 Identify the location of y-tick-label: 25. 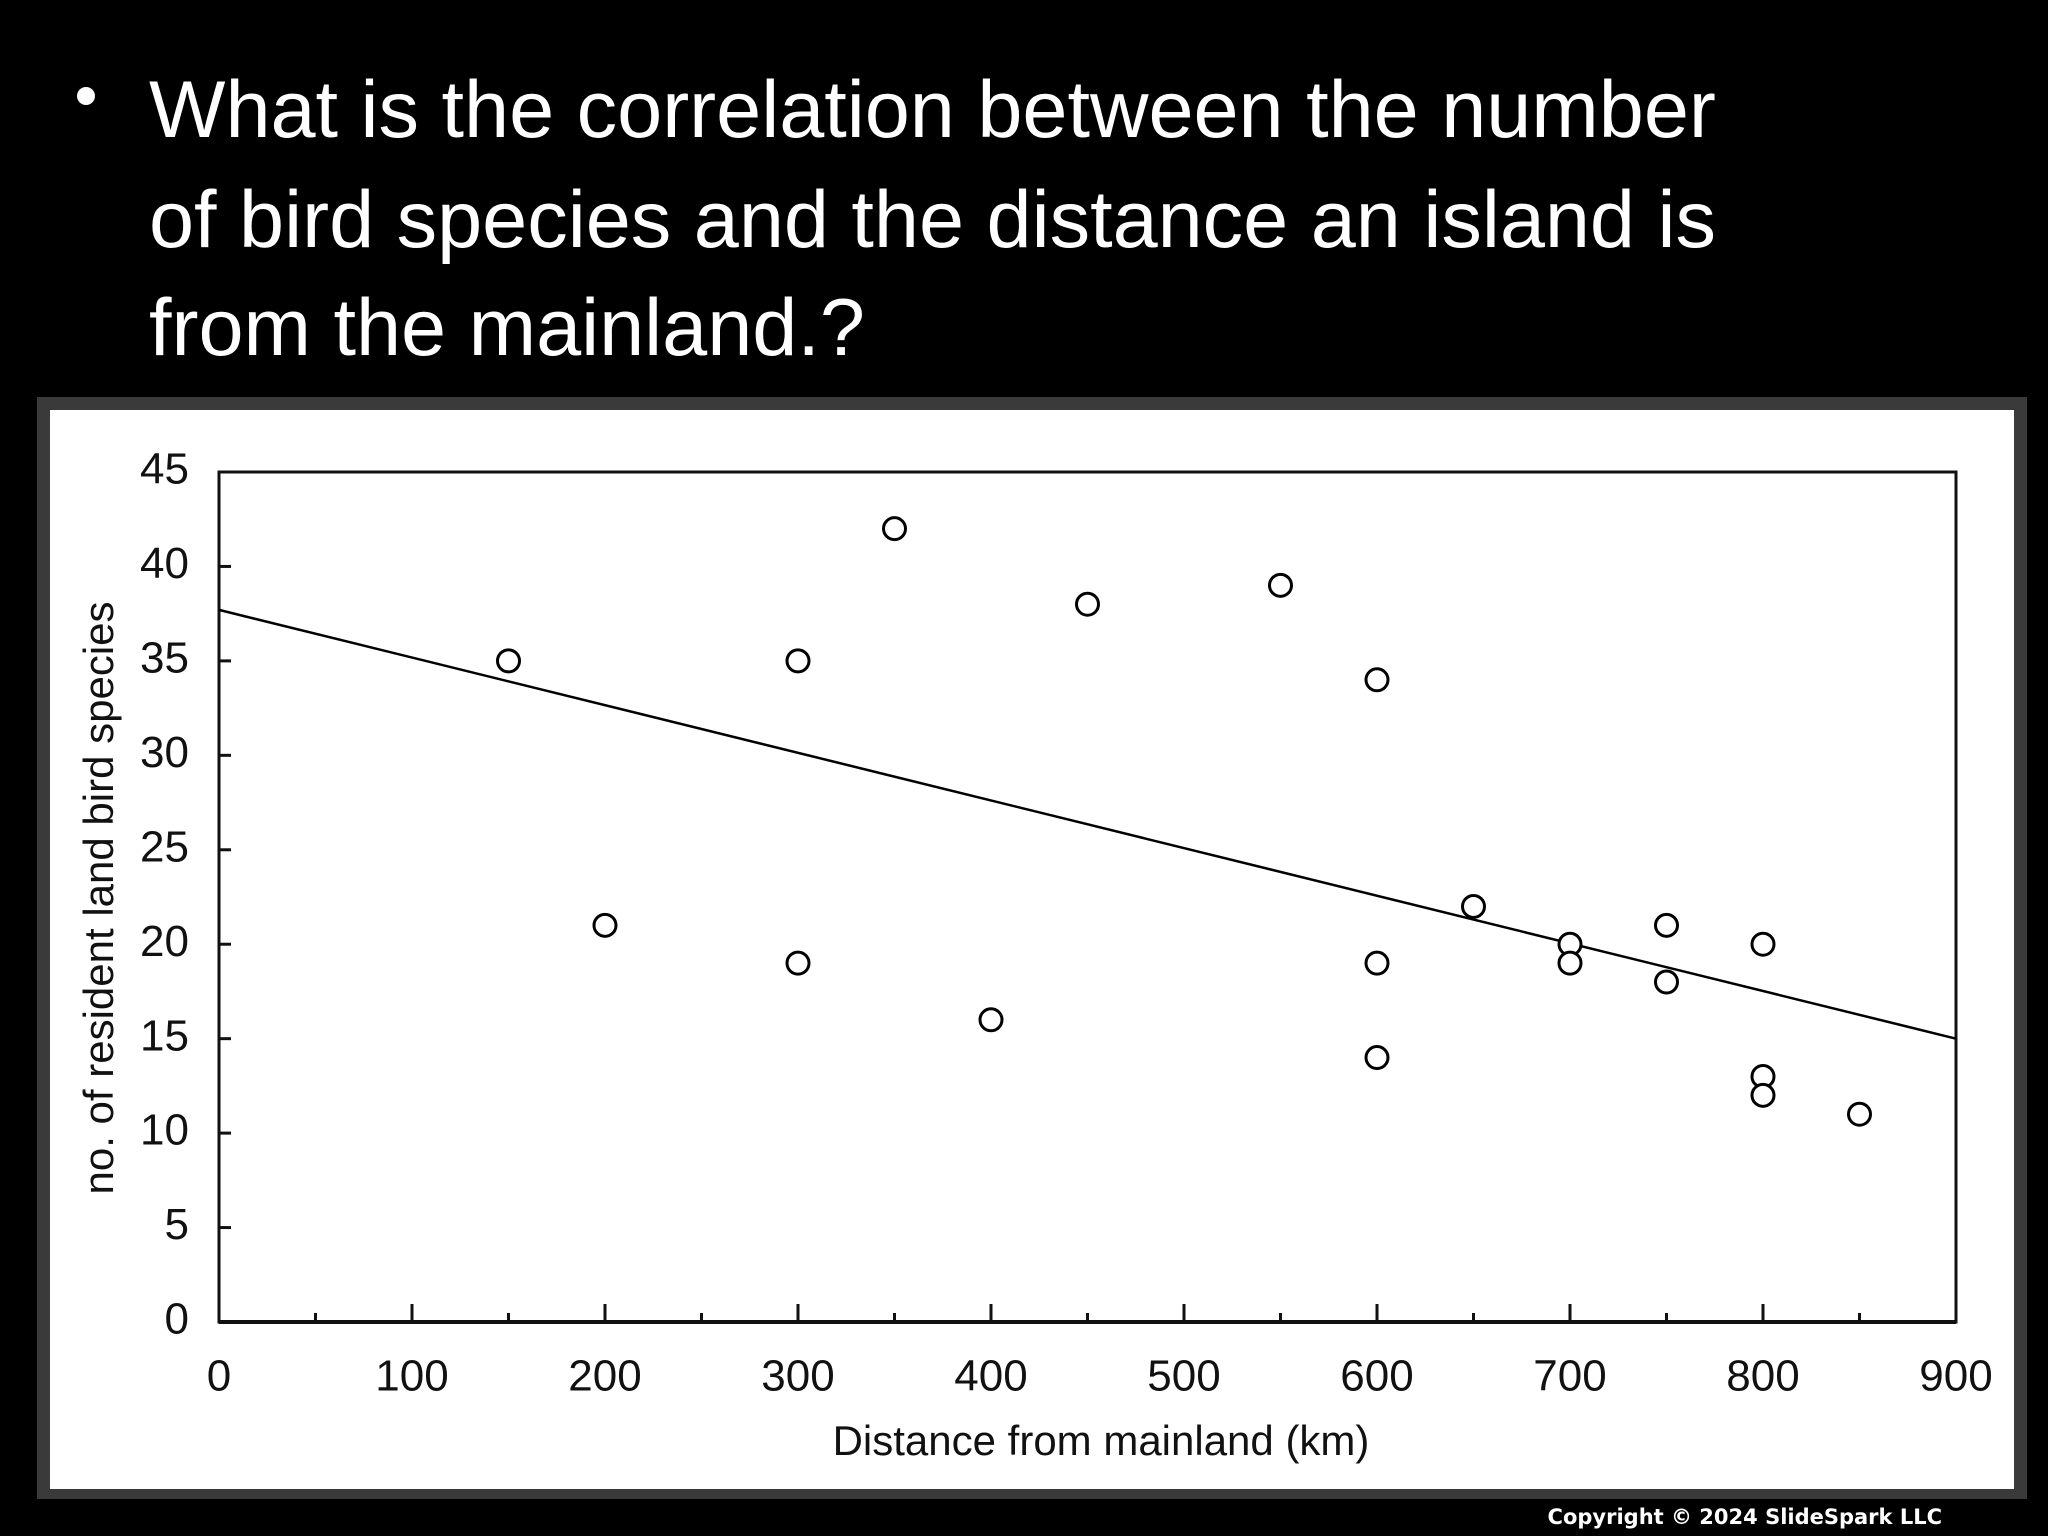
(164, 846).